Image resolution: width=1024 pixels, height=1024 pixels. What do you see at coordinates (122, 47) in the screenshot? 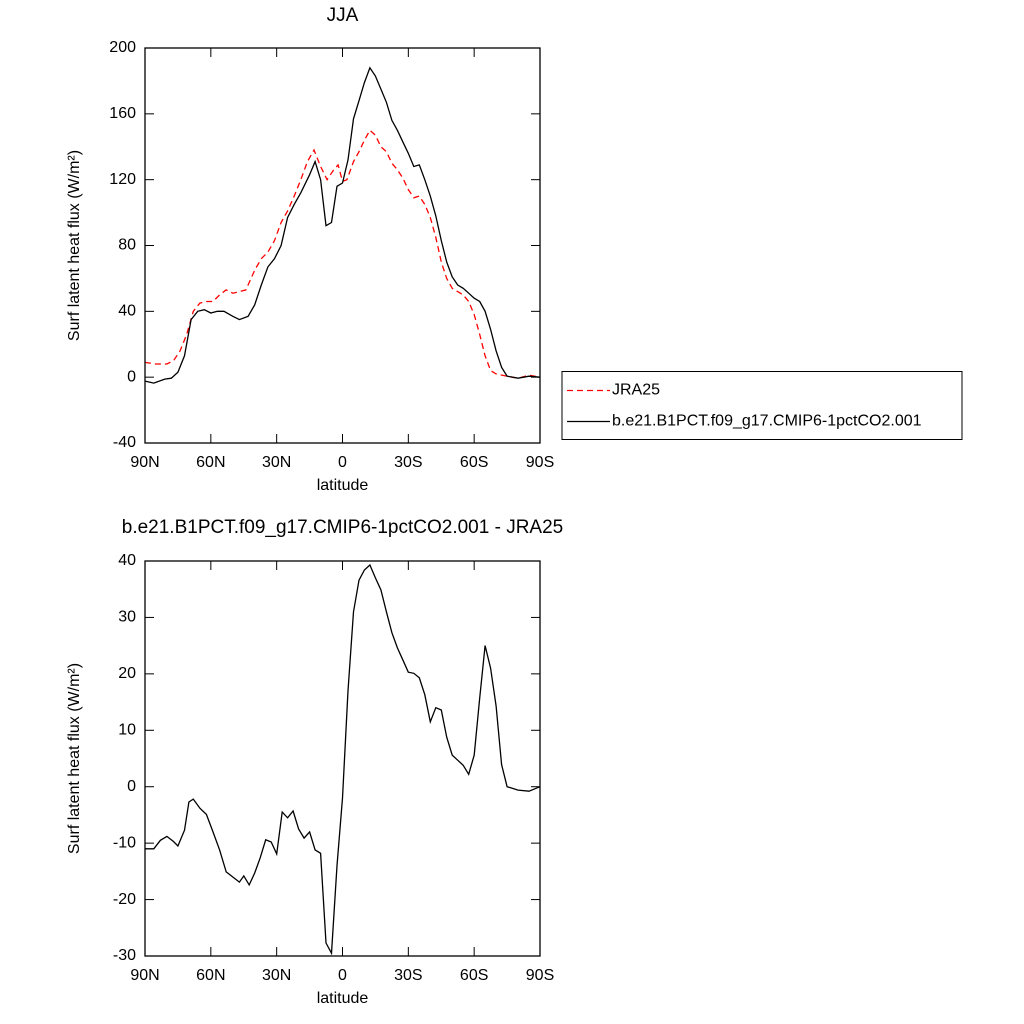
I see `y-tick-label: 200` at bounding box center [122, 47].